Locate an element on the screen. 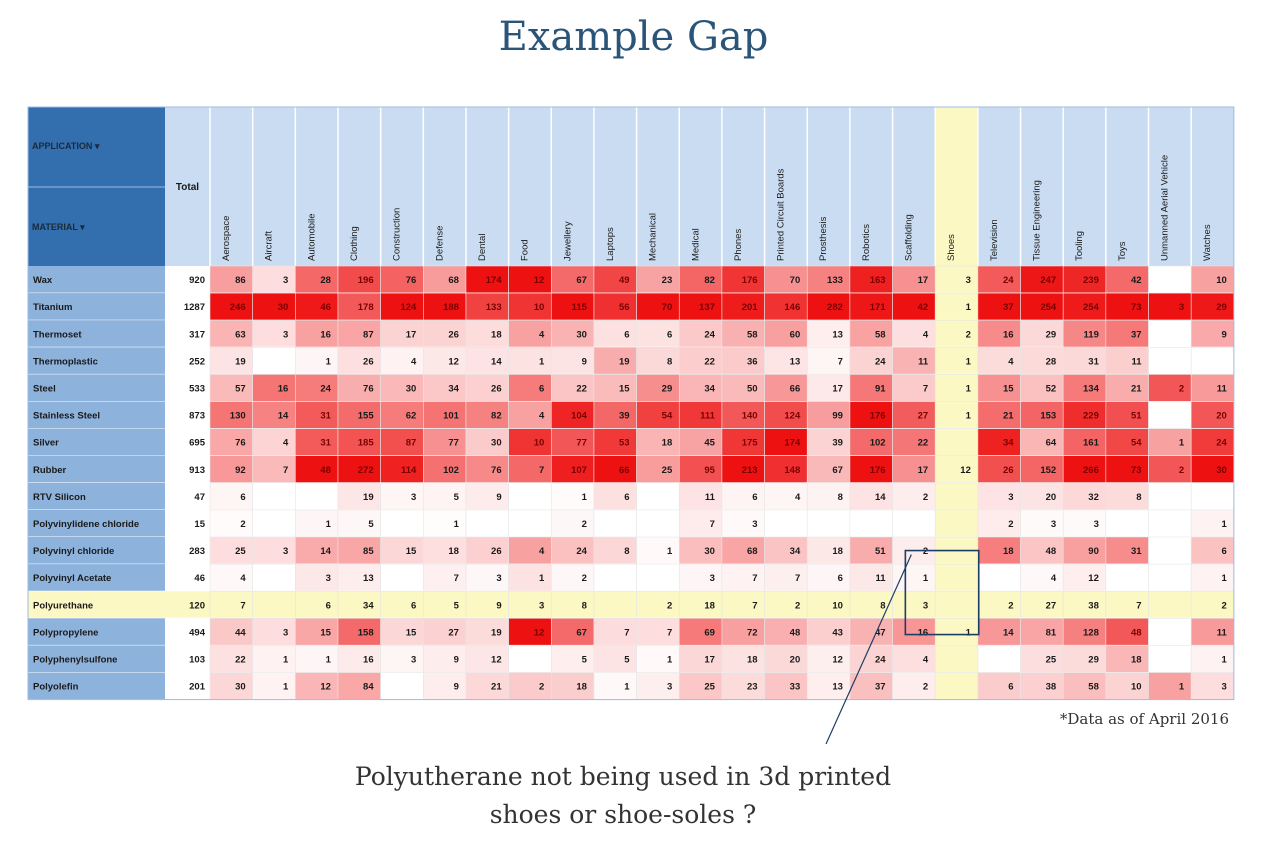 Image resolution: width=1267 pixels, height=854 pixels. cell-value: 54 is located at coordinates (667, 416).